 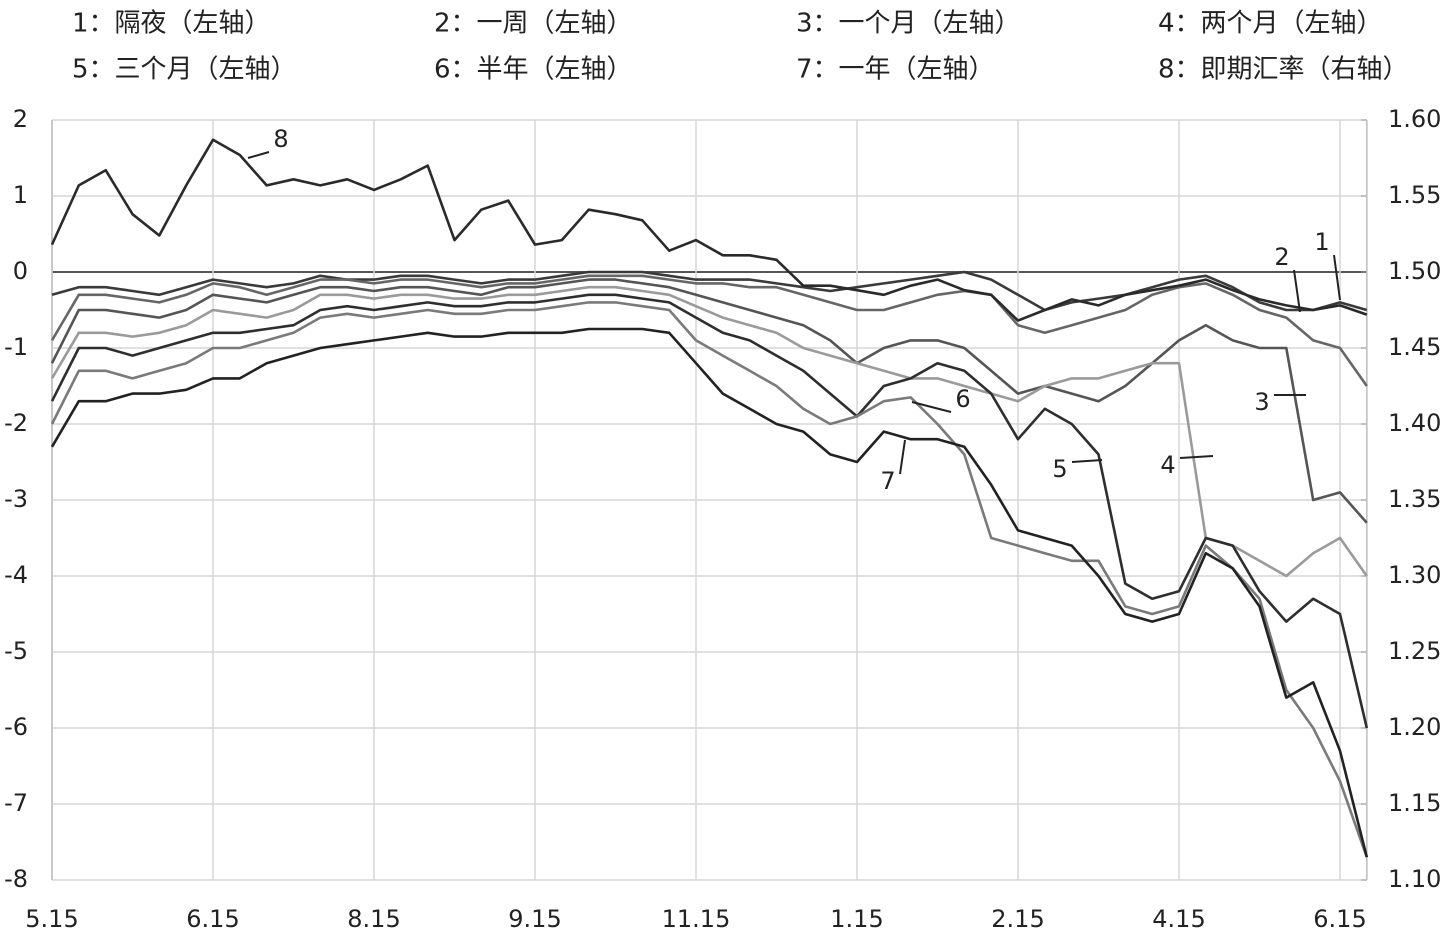 I want to click on legend-entry: 1：隔夜（左轴）, so click(x=171, y=24).